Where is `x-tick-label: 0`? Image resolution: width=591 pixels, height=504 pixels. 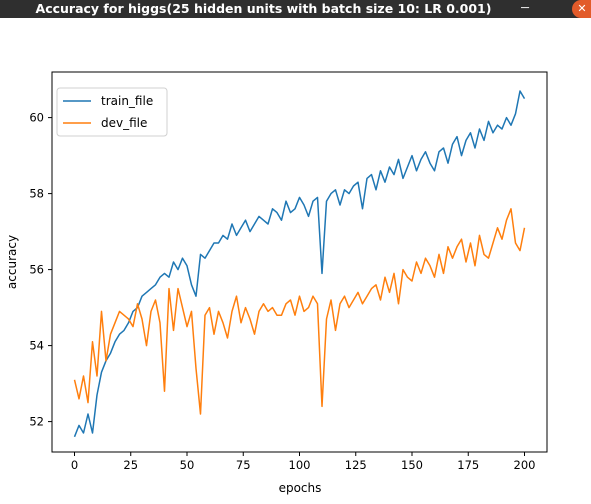
x-tick-label: 0 is located at coordinates (74, 465).